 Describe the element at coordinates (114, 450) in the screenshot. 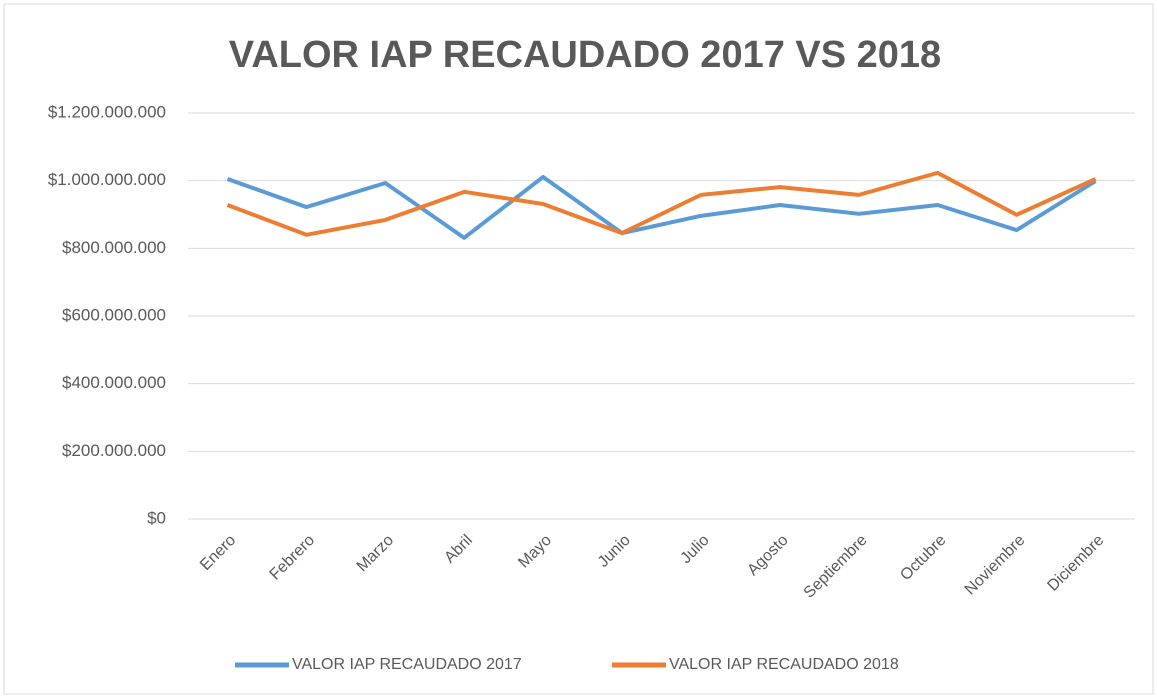

I see `y-tick-label: $200.000.000` at that location.